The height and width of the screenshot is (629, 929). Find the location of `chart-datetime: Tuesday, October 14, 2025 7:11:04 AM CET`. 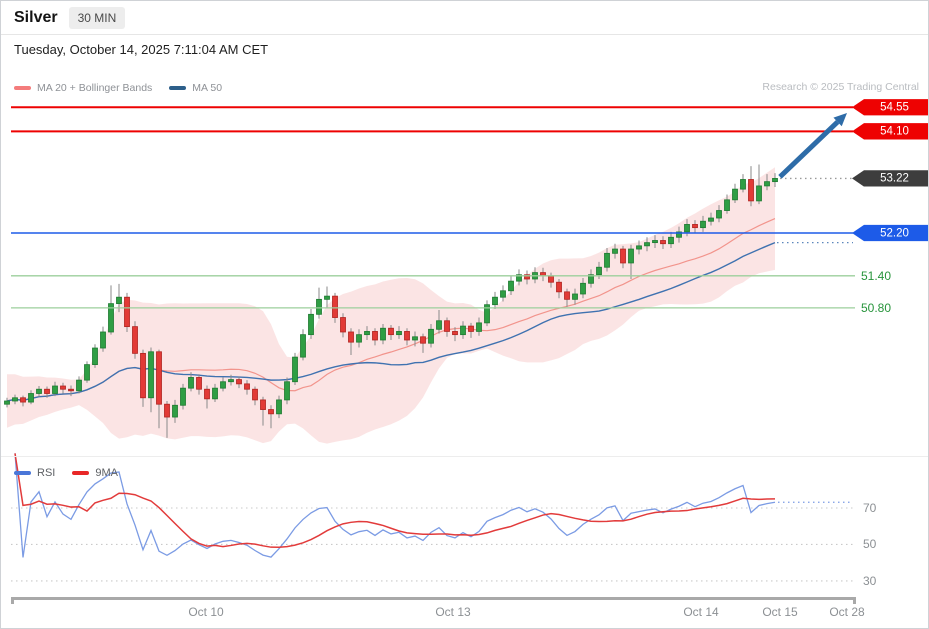

chart-datetime: Tuesday, October 14, 2025 7:11:04 AM CET is located at coordinates (141, 49).